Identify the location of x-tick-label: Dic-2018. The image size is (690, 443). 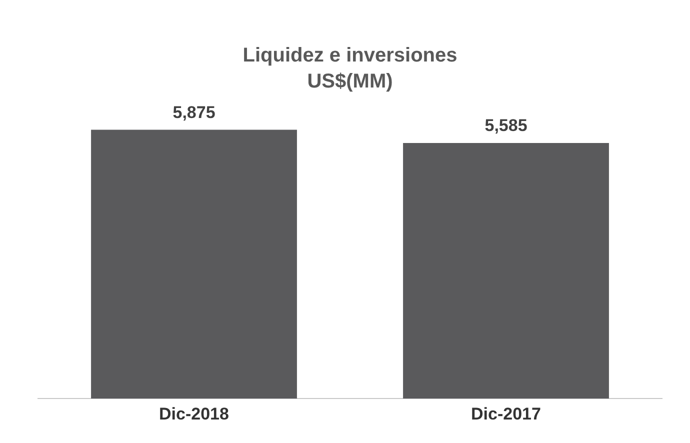
(194, 414).